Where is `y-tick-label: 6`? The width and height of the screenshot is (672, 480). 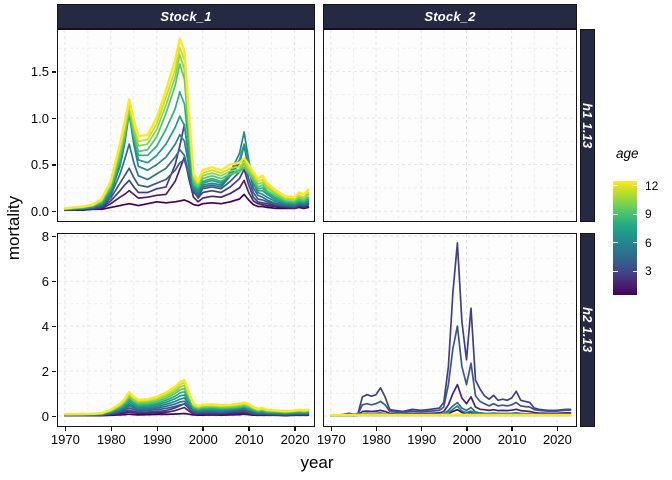 y-tick-label: 6 is located at coordinates (45, 281).